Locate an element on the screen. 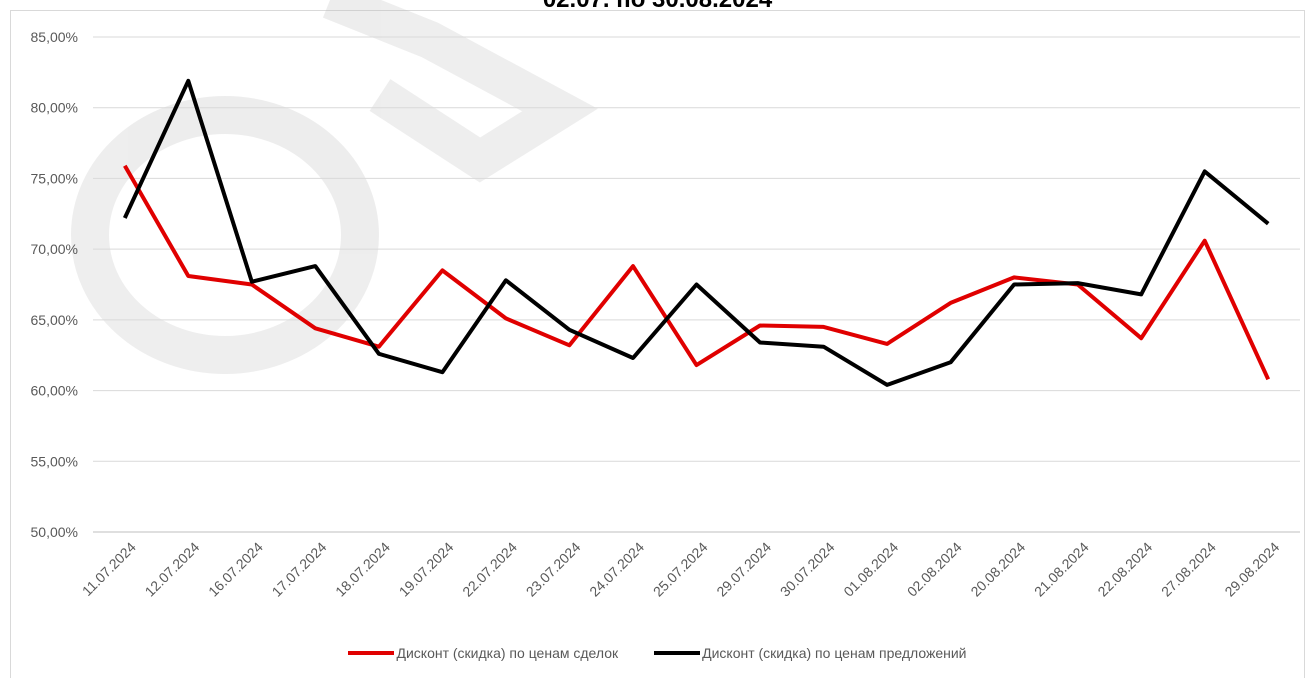 Image resolution: width=1315 pixels, height=678 pixels. x-tick-label: 21.08.2024 is located at coordinates (1061, 569).